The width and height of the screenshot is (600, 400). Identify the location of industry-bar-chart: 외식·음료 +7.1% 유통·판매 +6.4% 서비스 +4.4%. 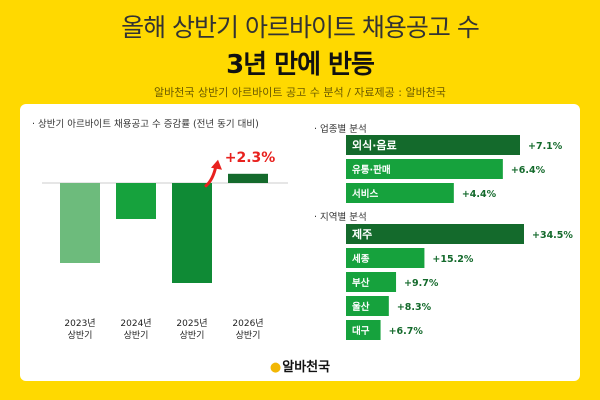
(454, 169).